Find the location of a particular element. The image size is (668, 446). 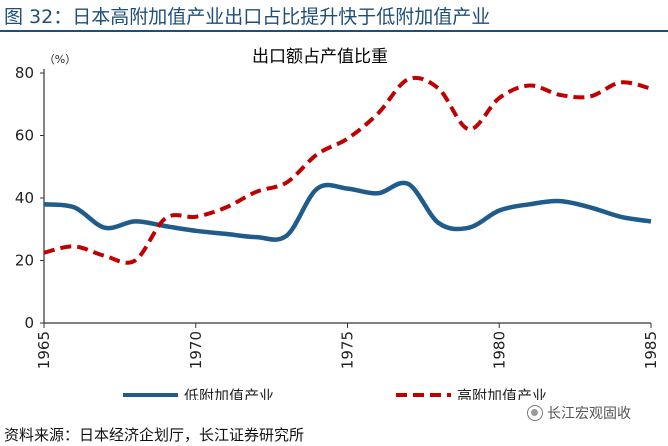

source-note: 资料来源：日本经济企划厅，长江证券研究所 is located at coordinates (154, 435).